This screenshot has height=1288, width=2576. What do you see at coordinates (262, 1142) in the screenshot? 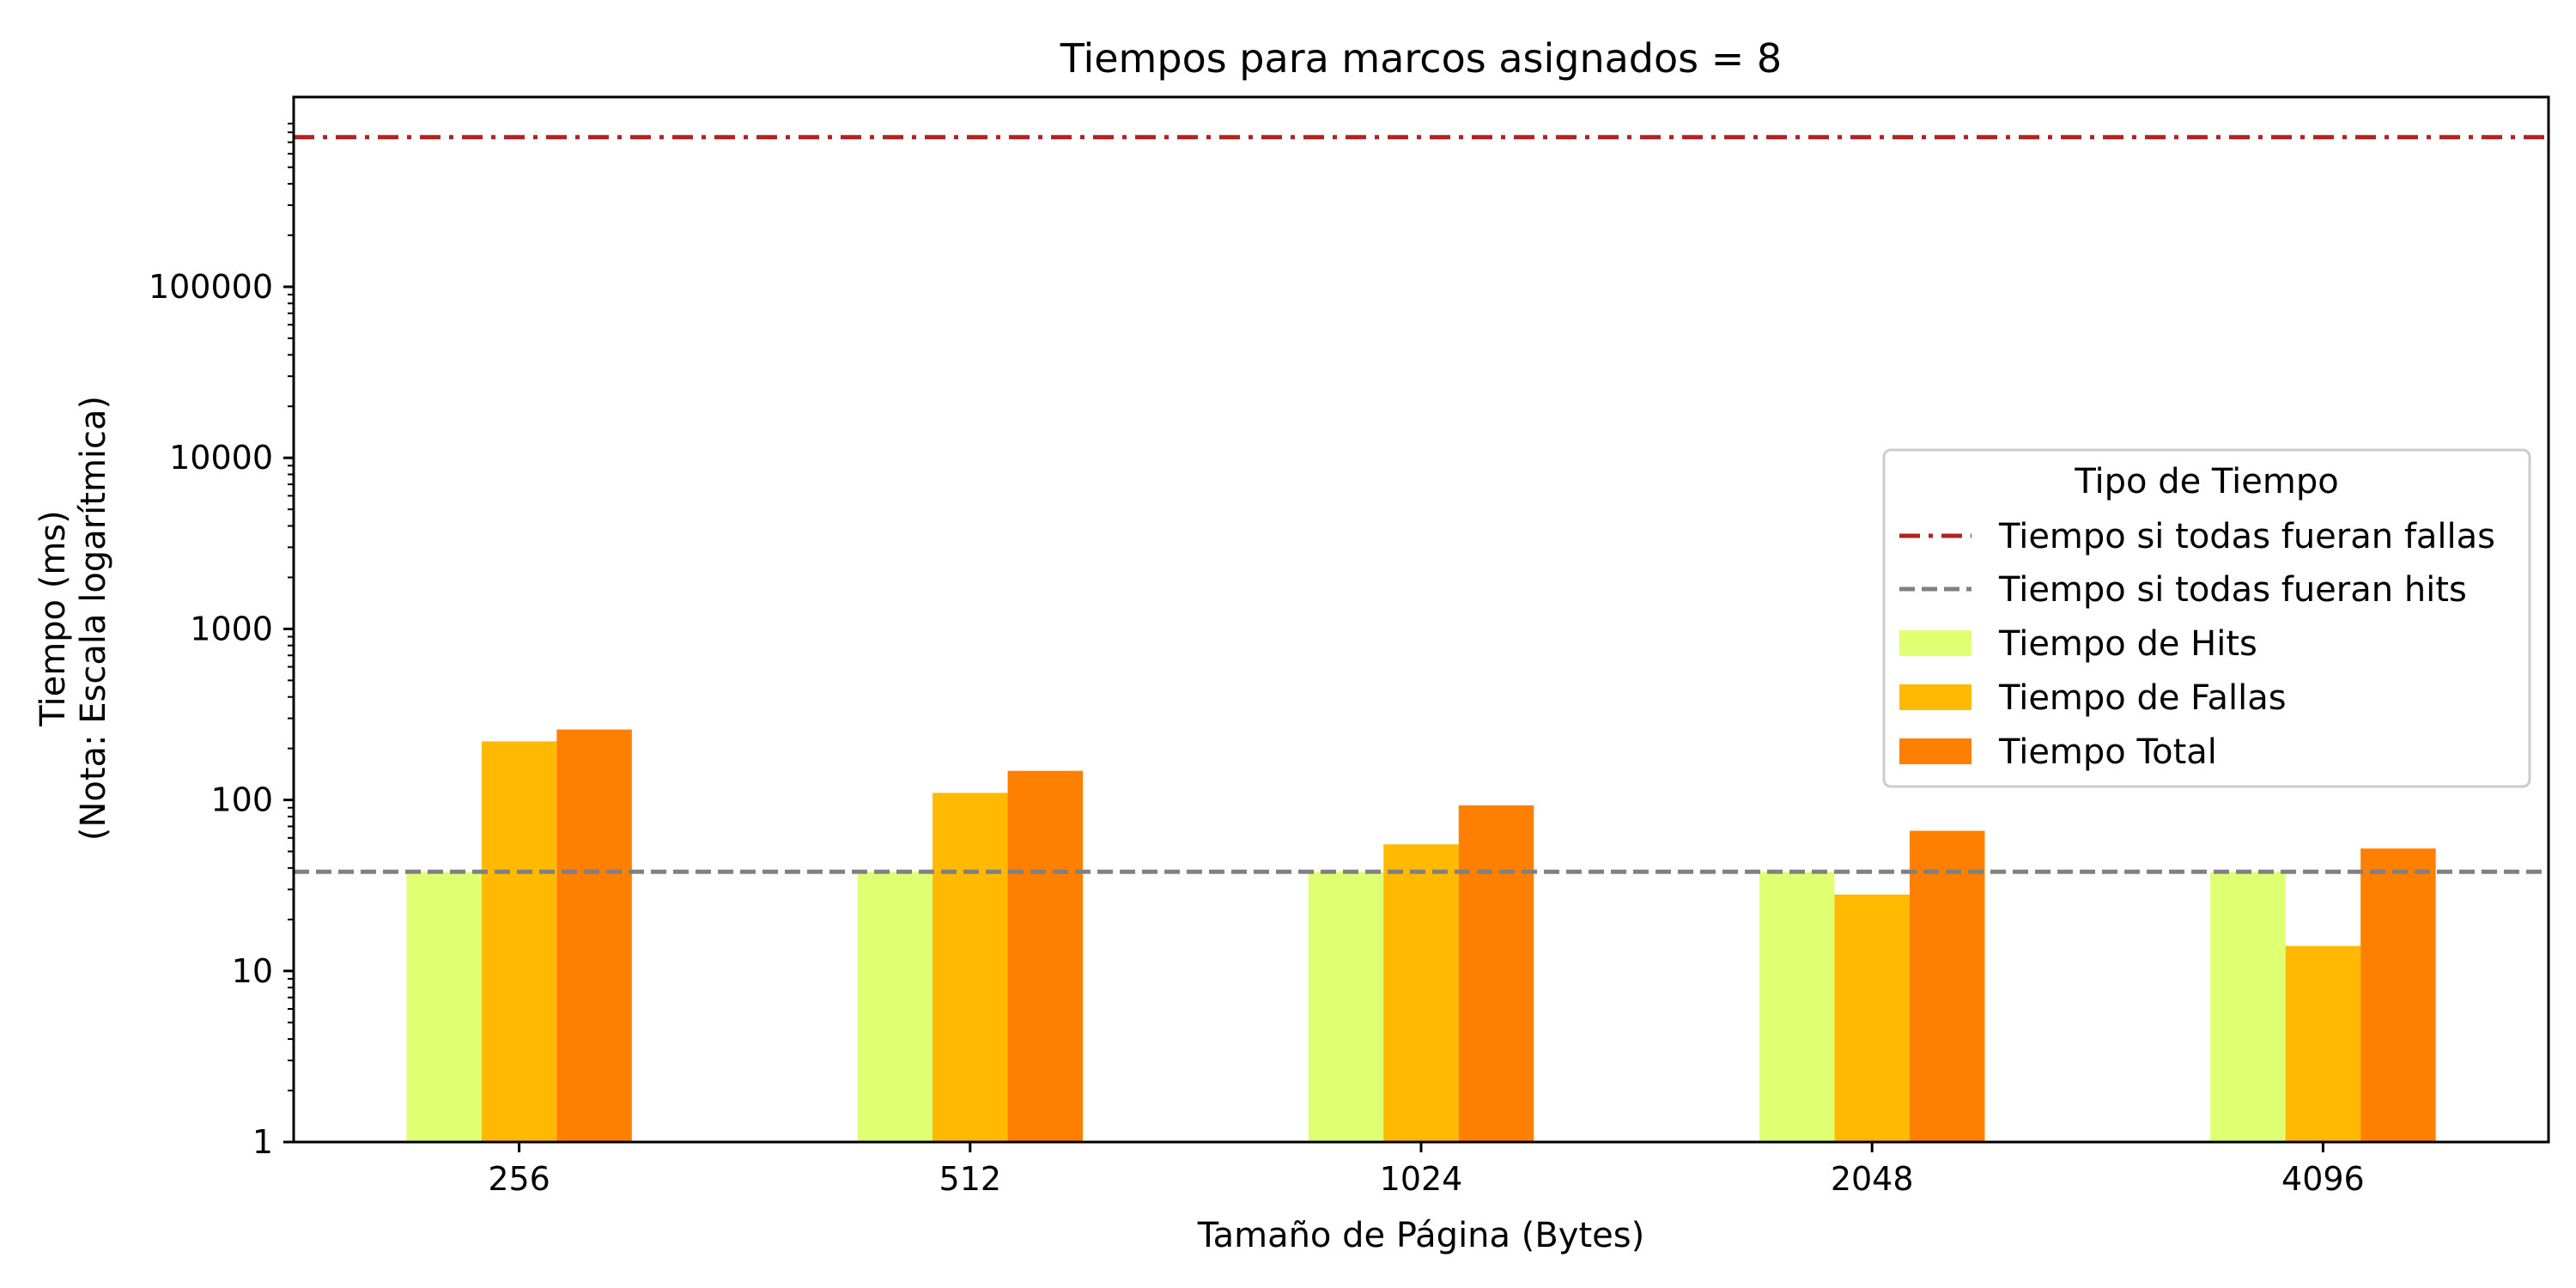
I see `y-tick-label: 1` at bounding box center [262, 1142].